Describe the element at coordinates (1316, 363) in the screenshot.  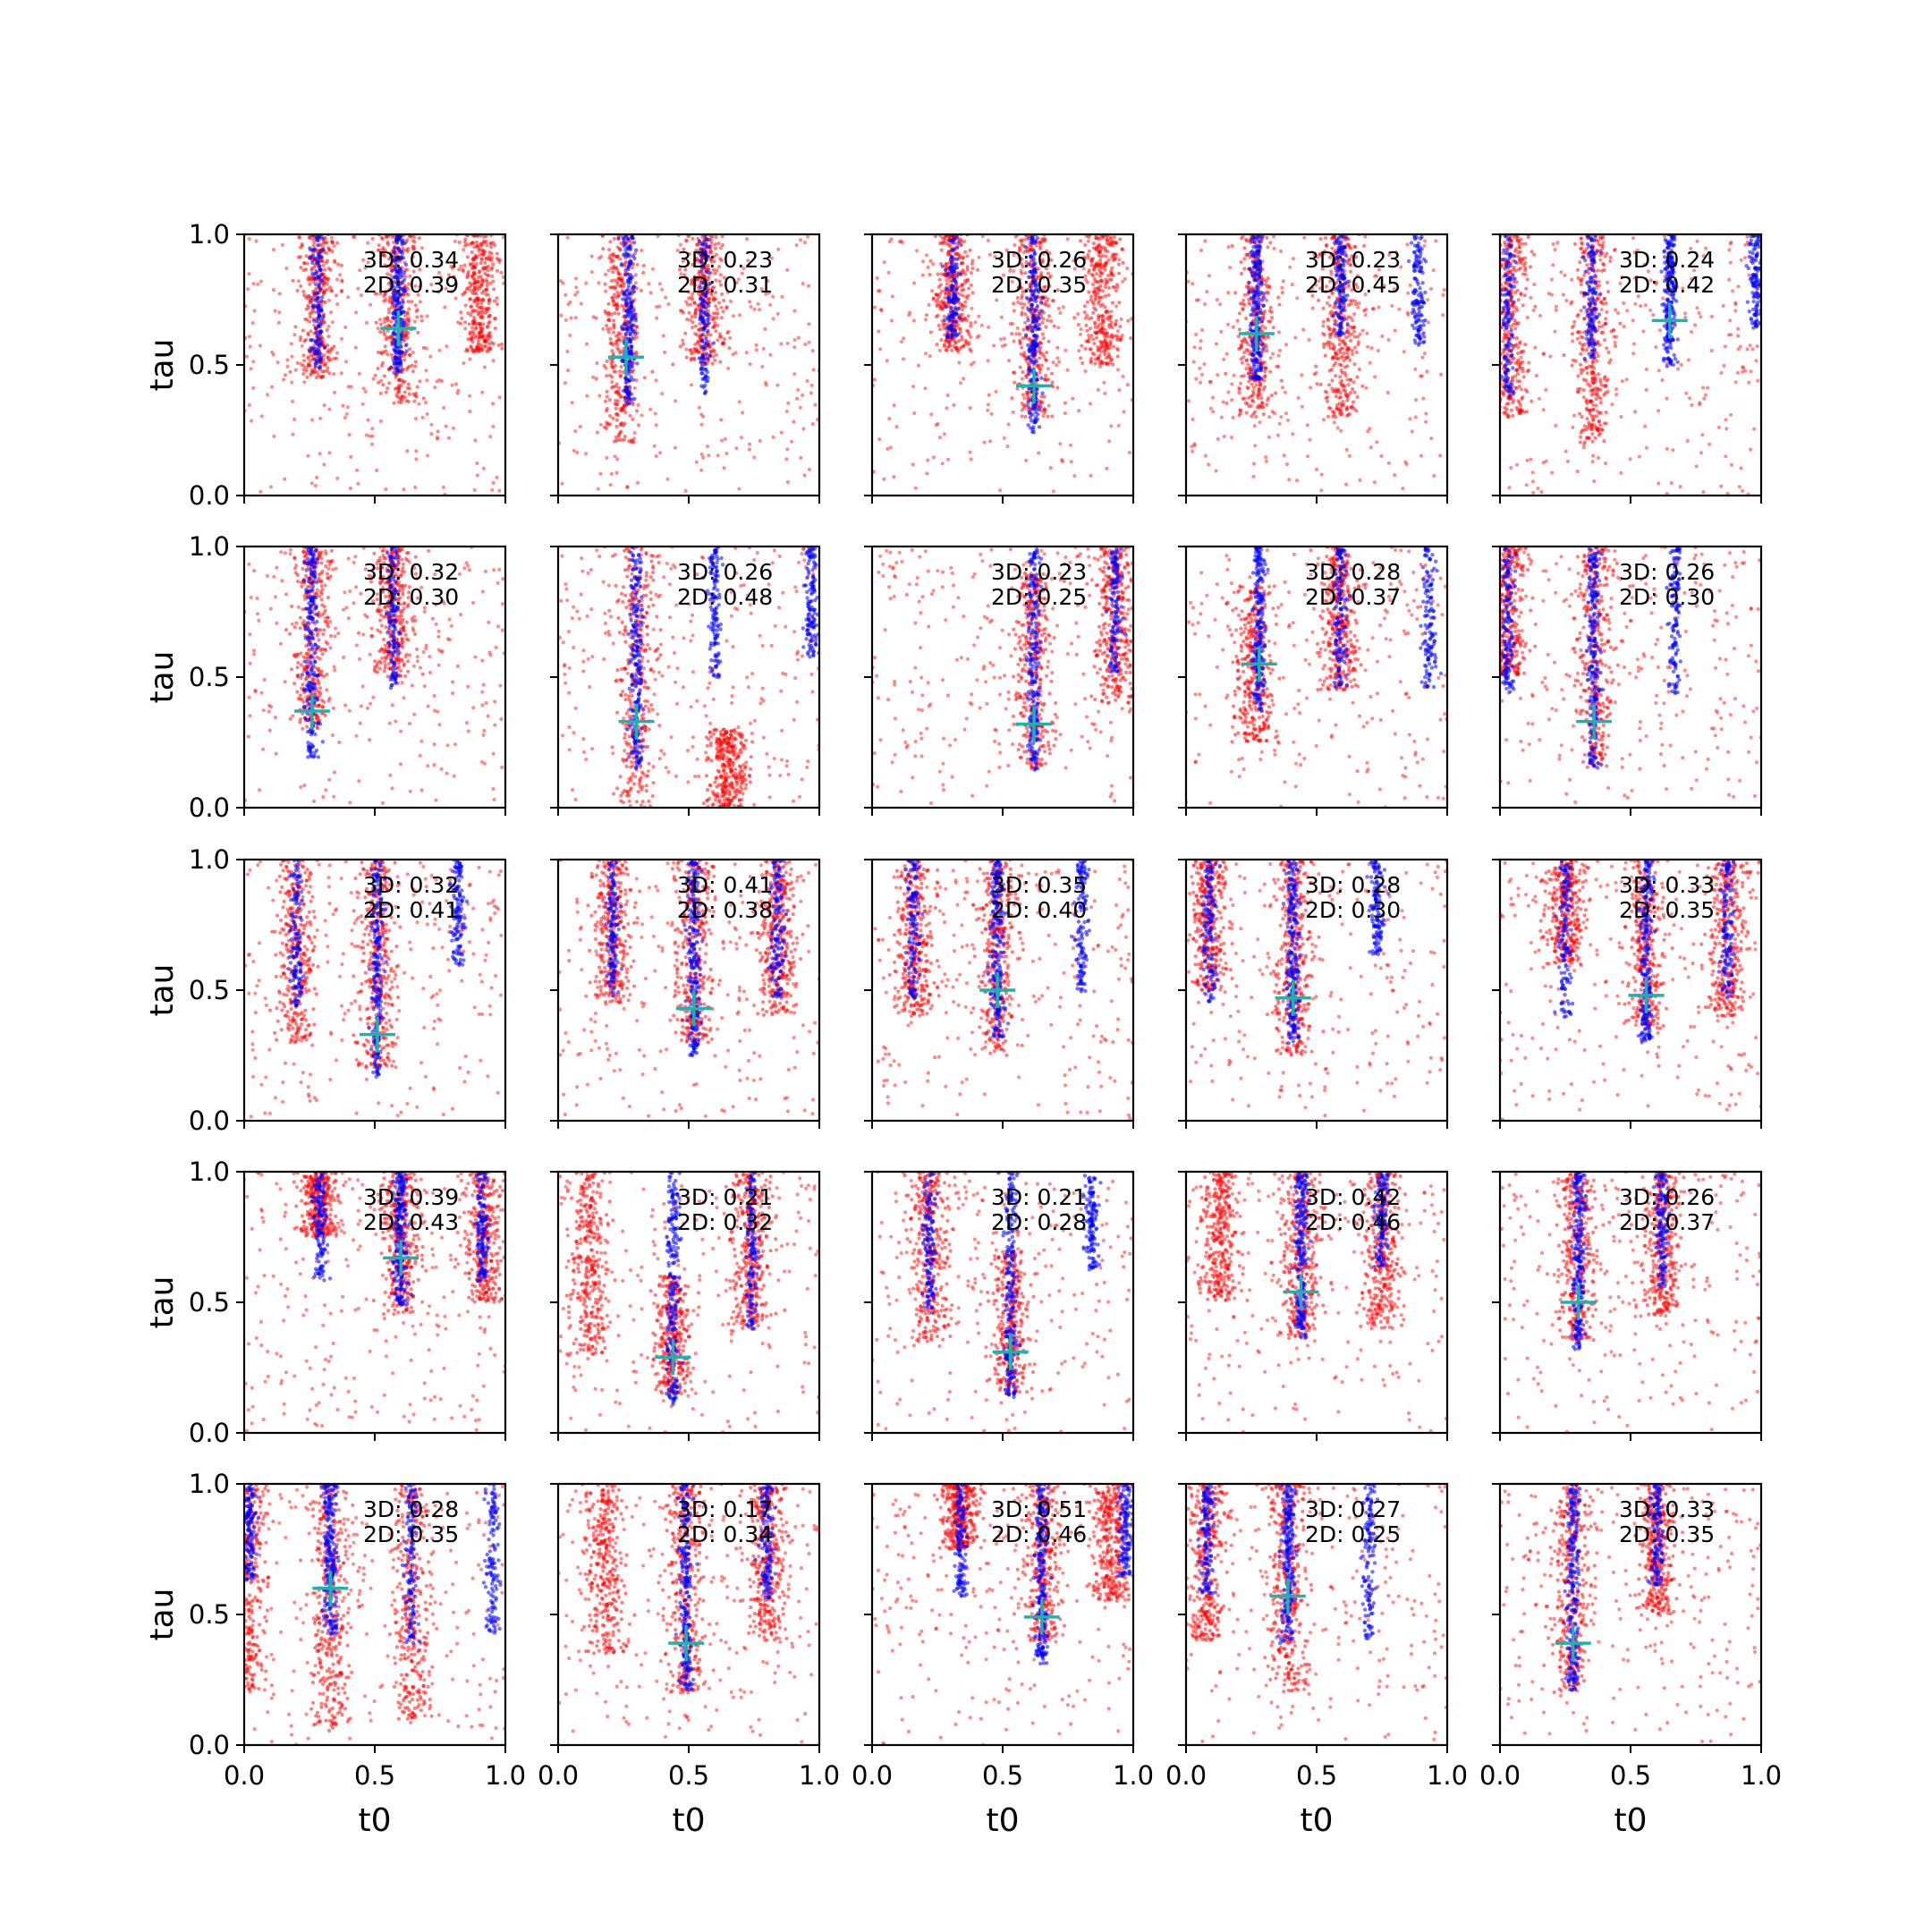
I see `points-layer` at that location.